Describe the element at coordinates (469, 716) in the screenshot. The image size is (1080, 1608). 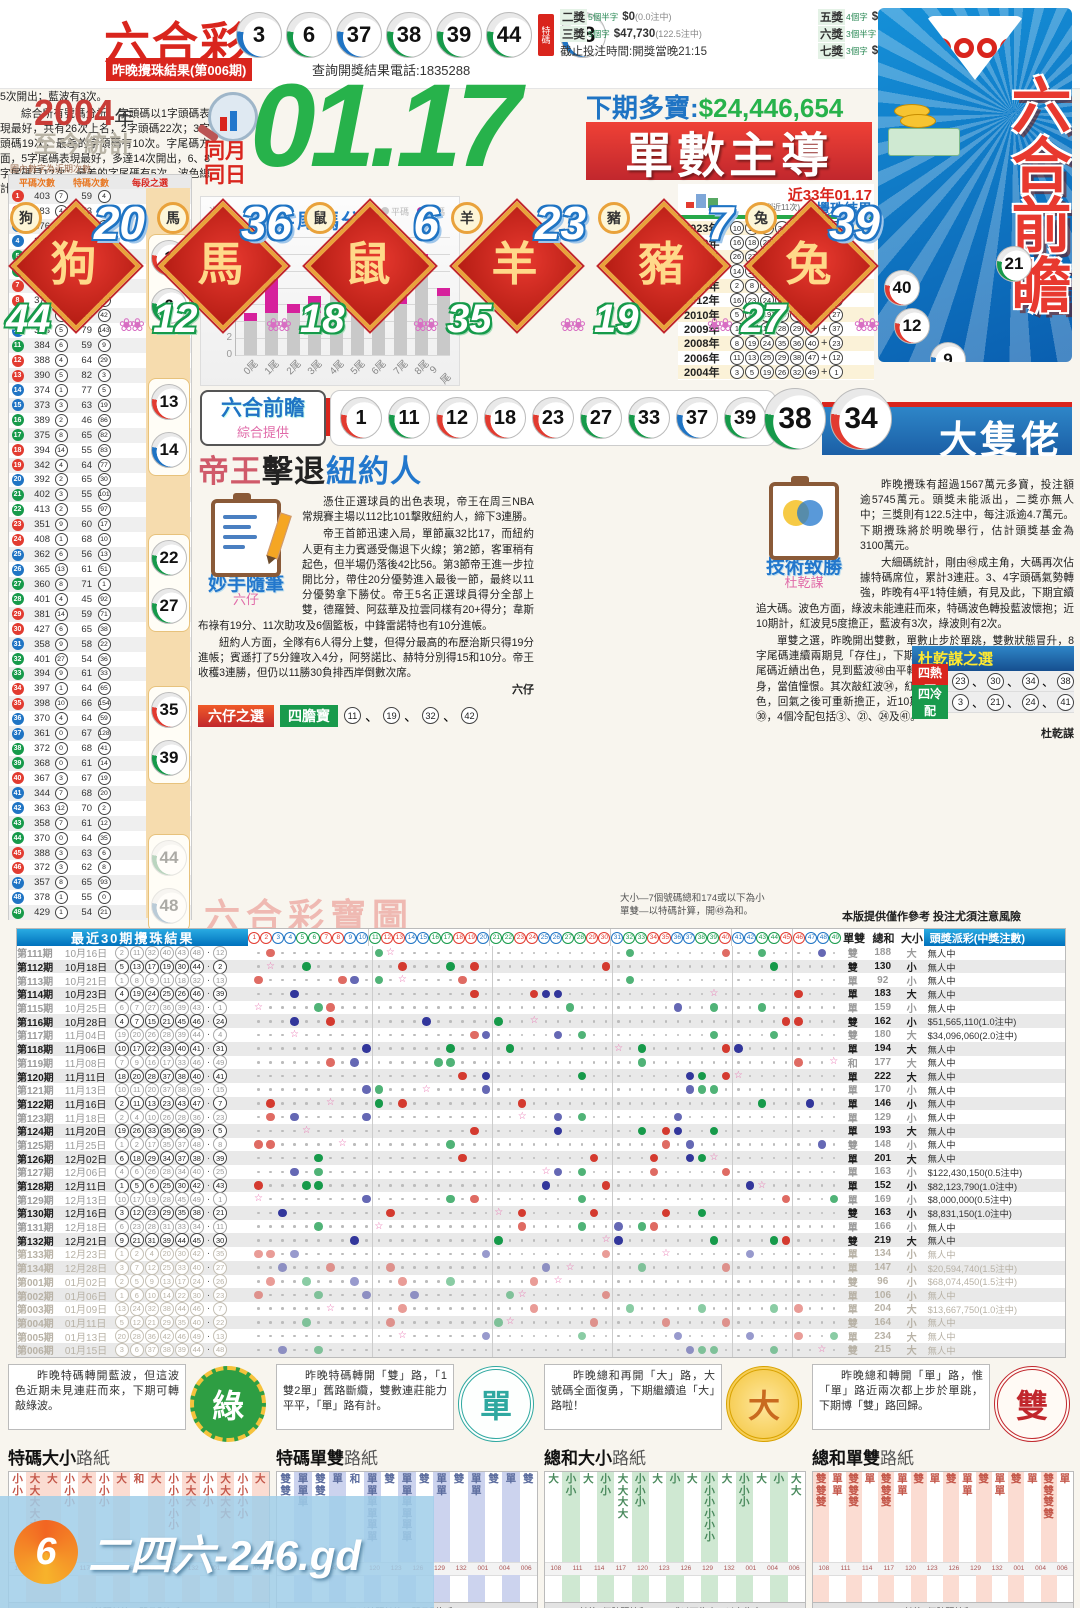
I see `circled-number: 42` at that location.